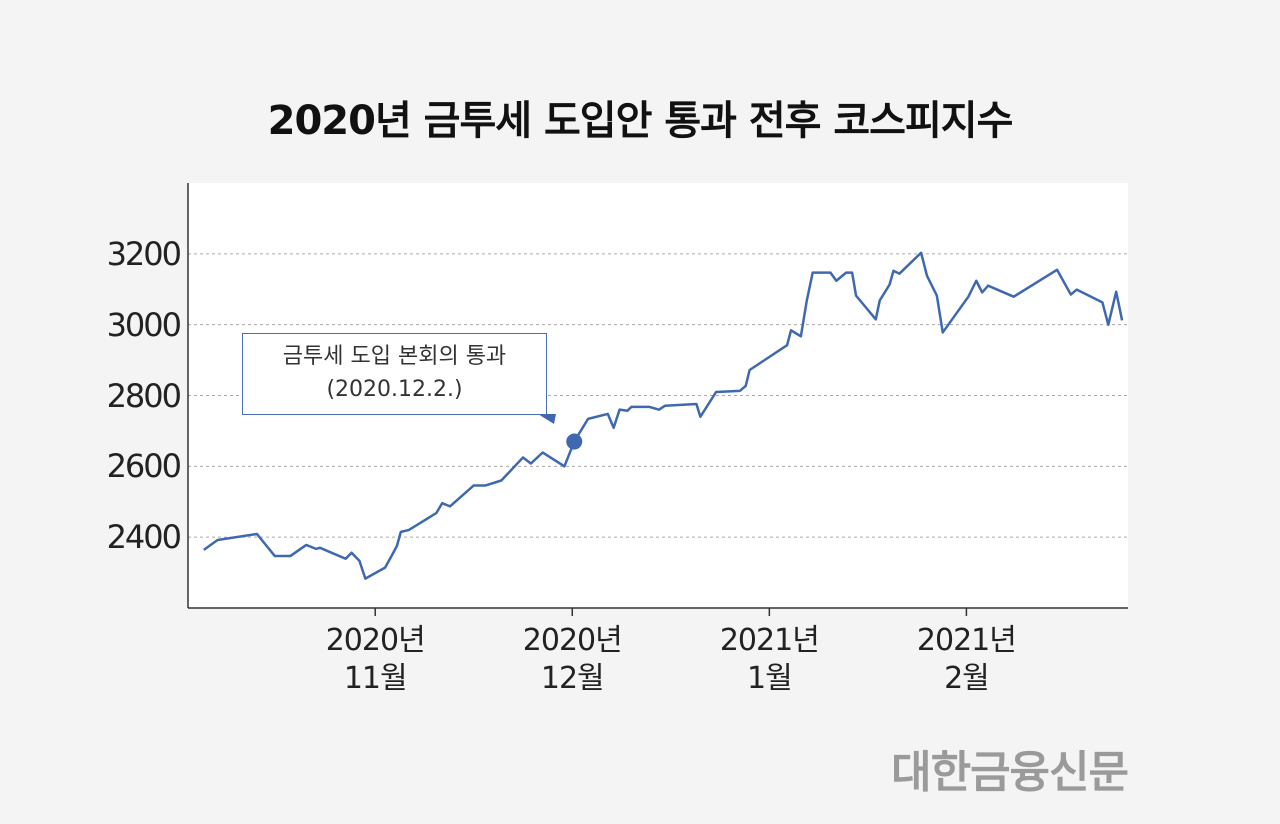 The width and height of the screenshot is (1280, 824). I want to click on y-tick-label: 3200, so click(144, 253).